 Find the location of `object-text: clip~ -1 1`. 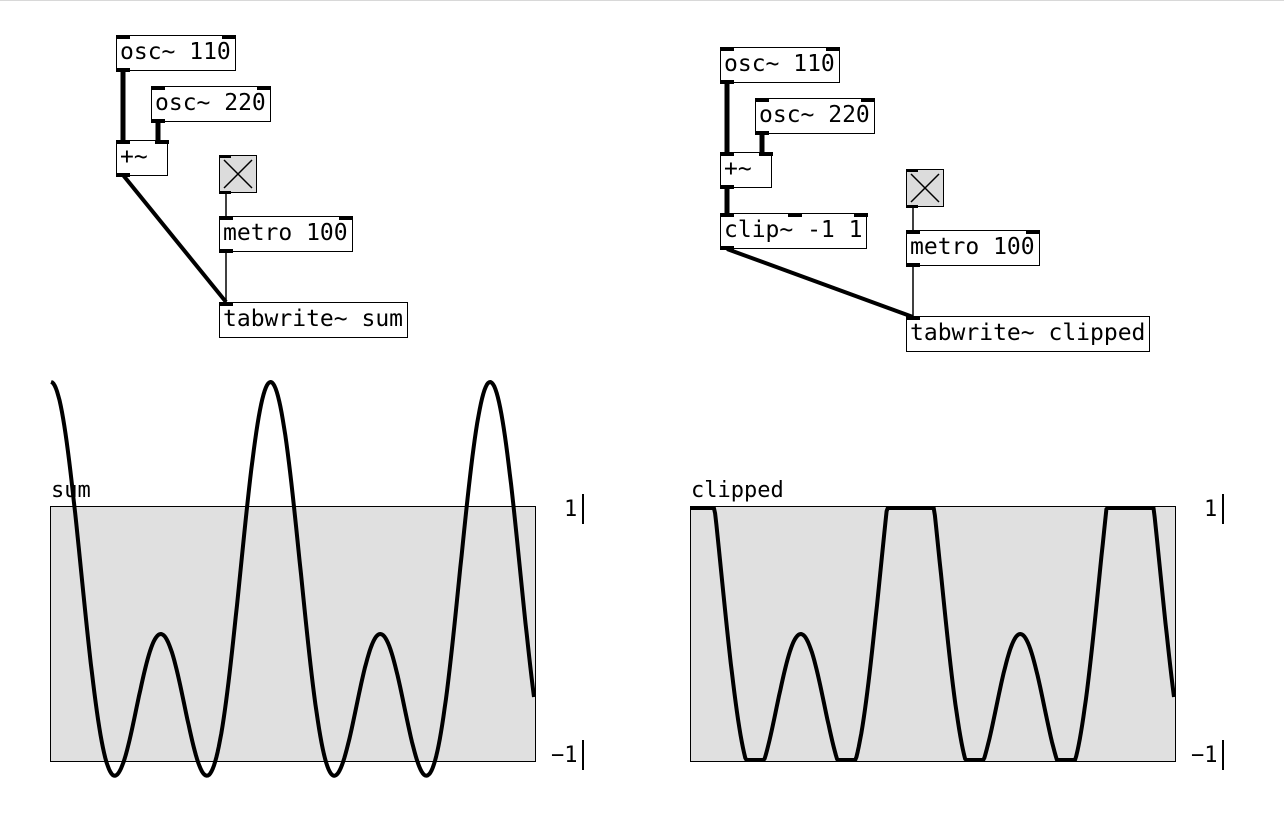

object-text: clip~ -1 1 is located at coordinates (793, 230).